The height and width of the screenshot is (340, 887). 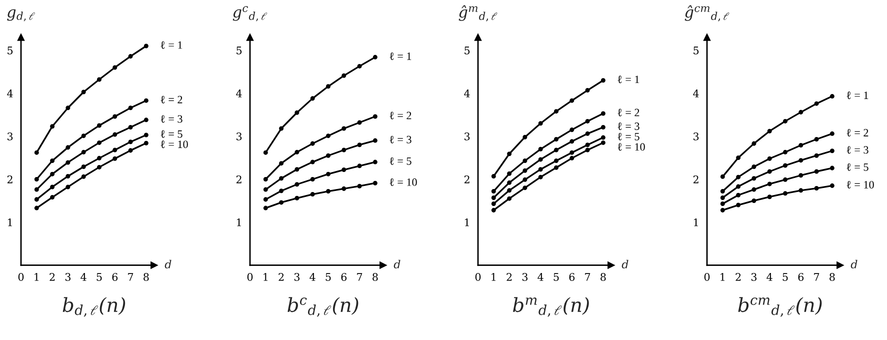 What do you see at coordinates (780, 307) in the screenshot?
I see `text: b$^{cm}$$_{d,ℓ}$(n)` at bounding box center [780, 307].